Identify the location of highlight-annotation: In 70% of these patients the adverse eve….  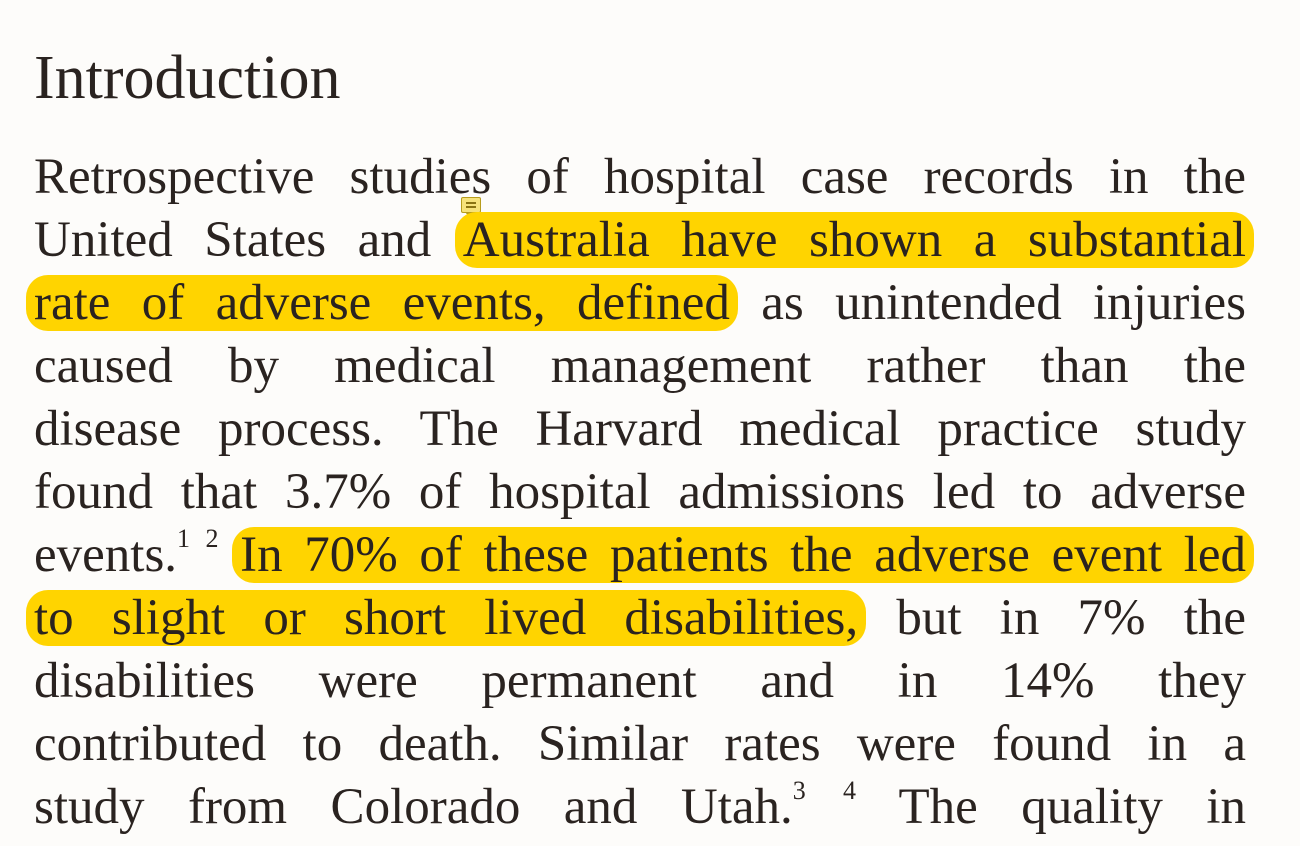
(743, 555).